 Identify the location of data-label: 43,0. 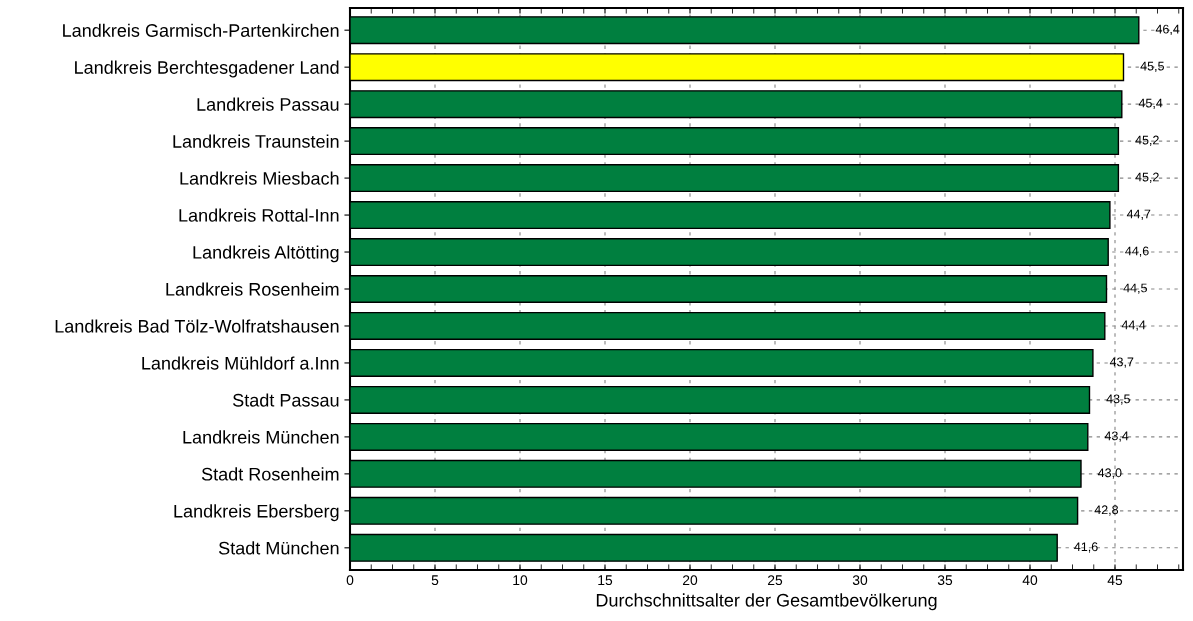
(1109, 473).